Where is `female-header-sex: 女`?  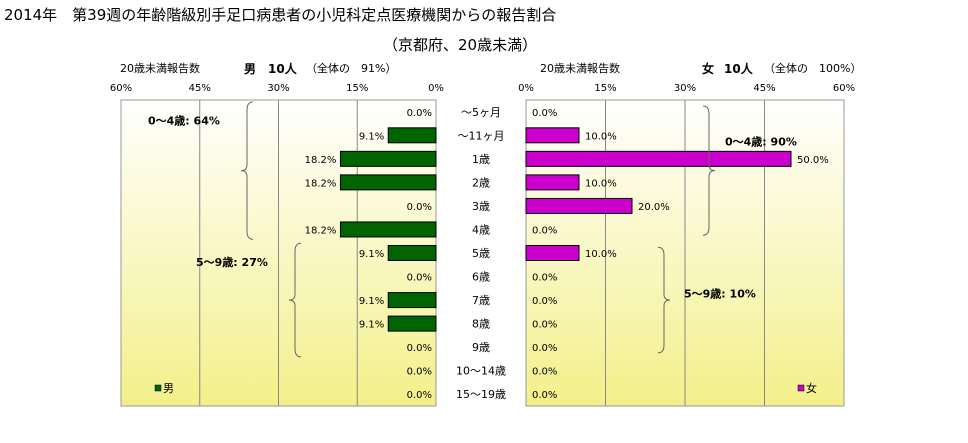
female-header-sex: 女 is located at coordinates (708, 69).